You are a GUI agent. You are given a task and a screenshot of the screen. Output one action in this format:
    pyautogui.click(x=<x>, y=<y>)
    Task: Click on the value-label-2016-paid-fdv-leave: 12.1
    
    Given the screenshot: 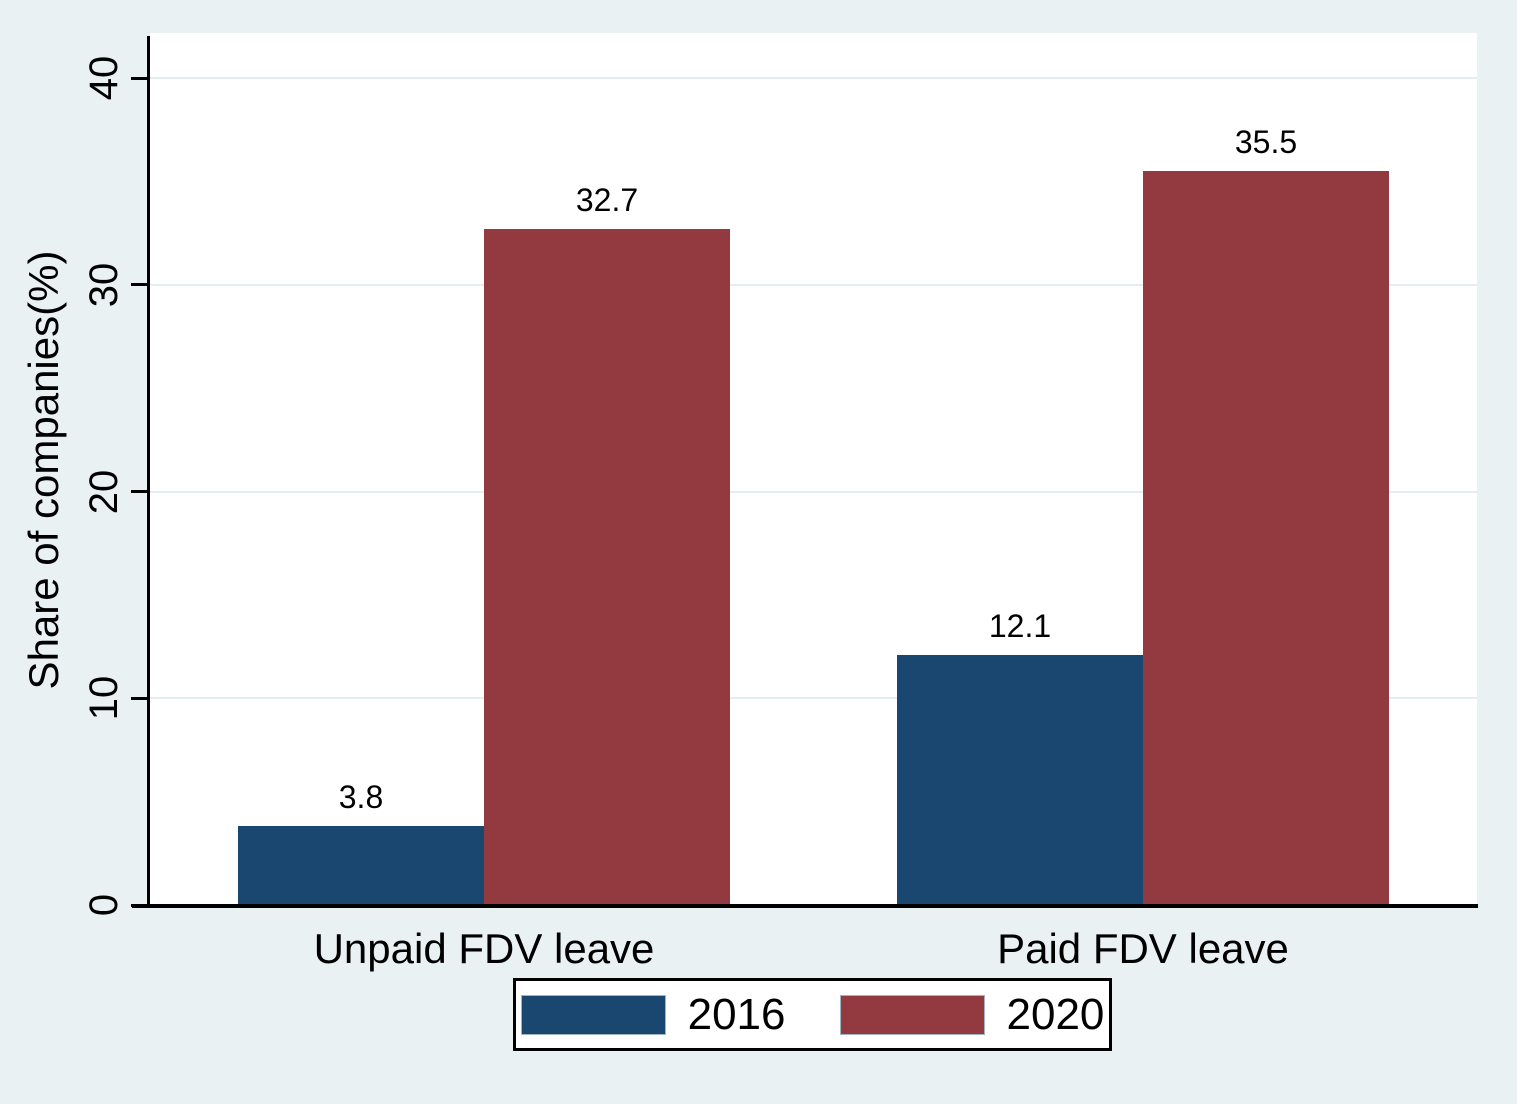 What is the action you would take?
    pyautogui.click(x=1020, y=625)
    